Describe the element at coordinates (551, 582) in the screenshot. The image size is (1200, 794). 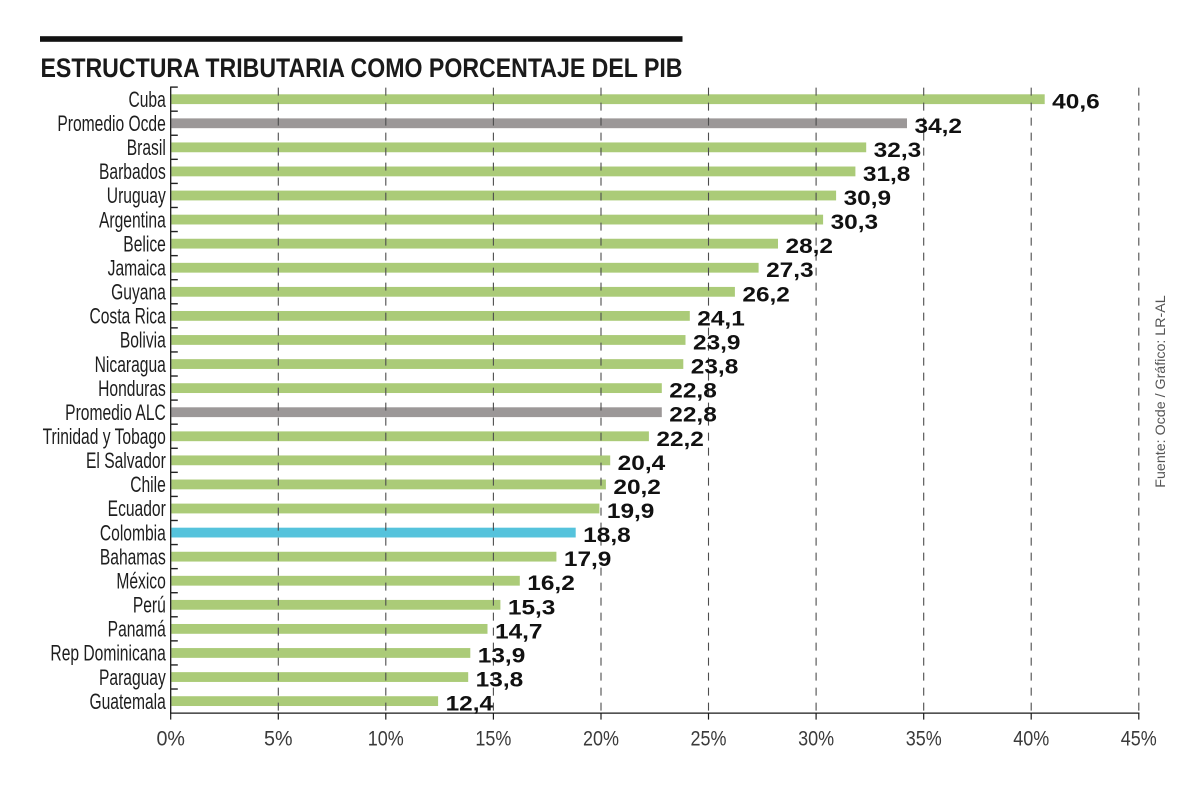
I see `svg-text: 16,2` at that location.